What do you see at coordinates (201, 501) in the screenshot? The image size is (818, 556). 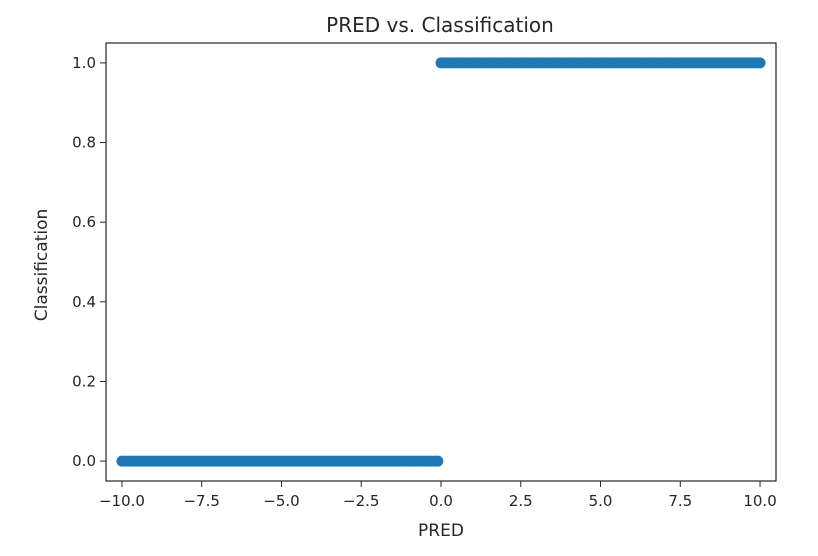 I see `x-tick-label: −7.5` at bounding box center [201, 501].